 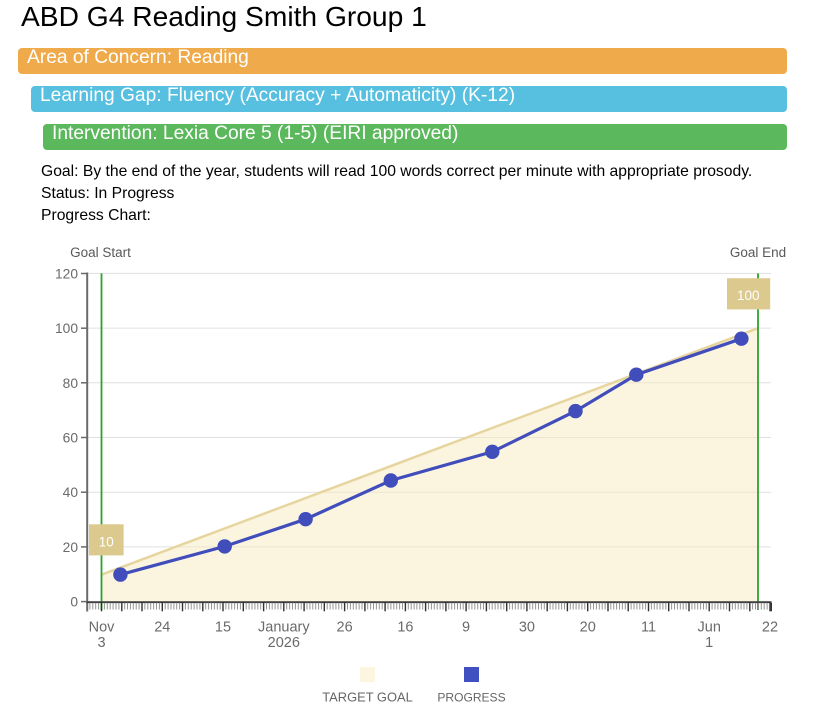 What do you see at coordinates (106, 541) in the screenshot?
I see `svg-text: 10` at bounding box center [106, 541].